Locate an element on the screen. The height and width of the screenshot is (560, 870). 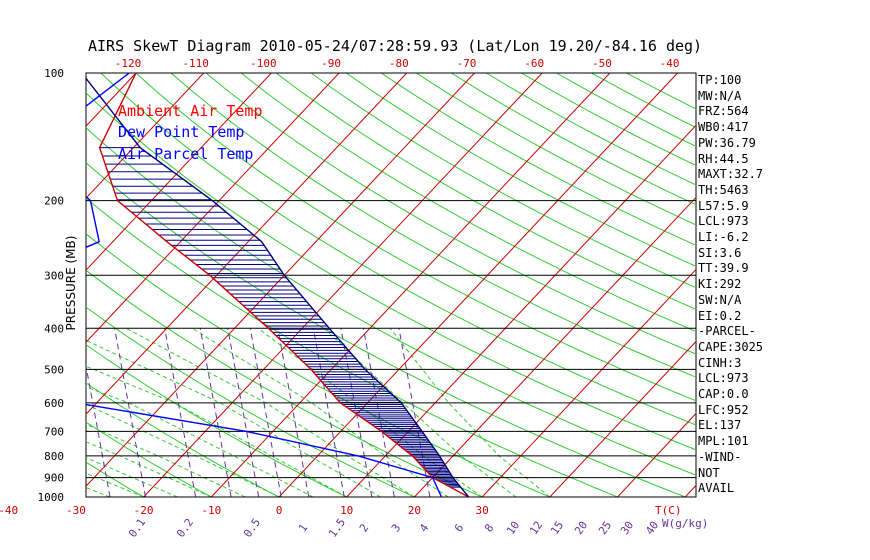
stat-item: WB0:417 is located at coordinates (723, 127).